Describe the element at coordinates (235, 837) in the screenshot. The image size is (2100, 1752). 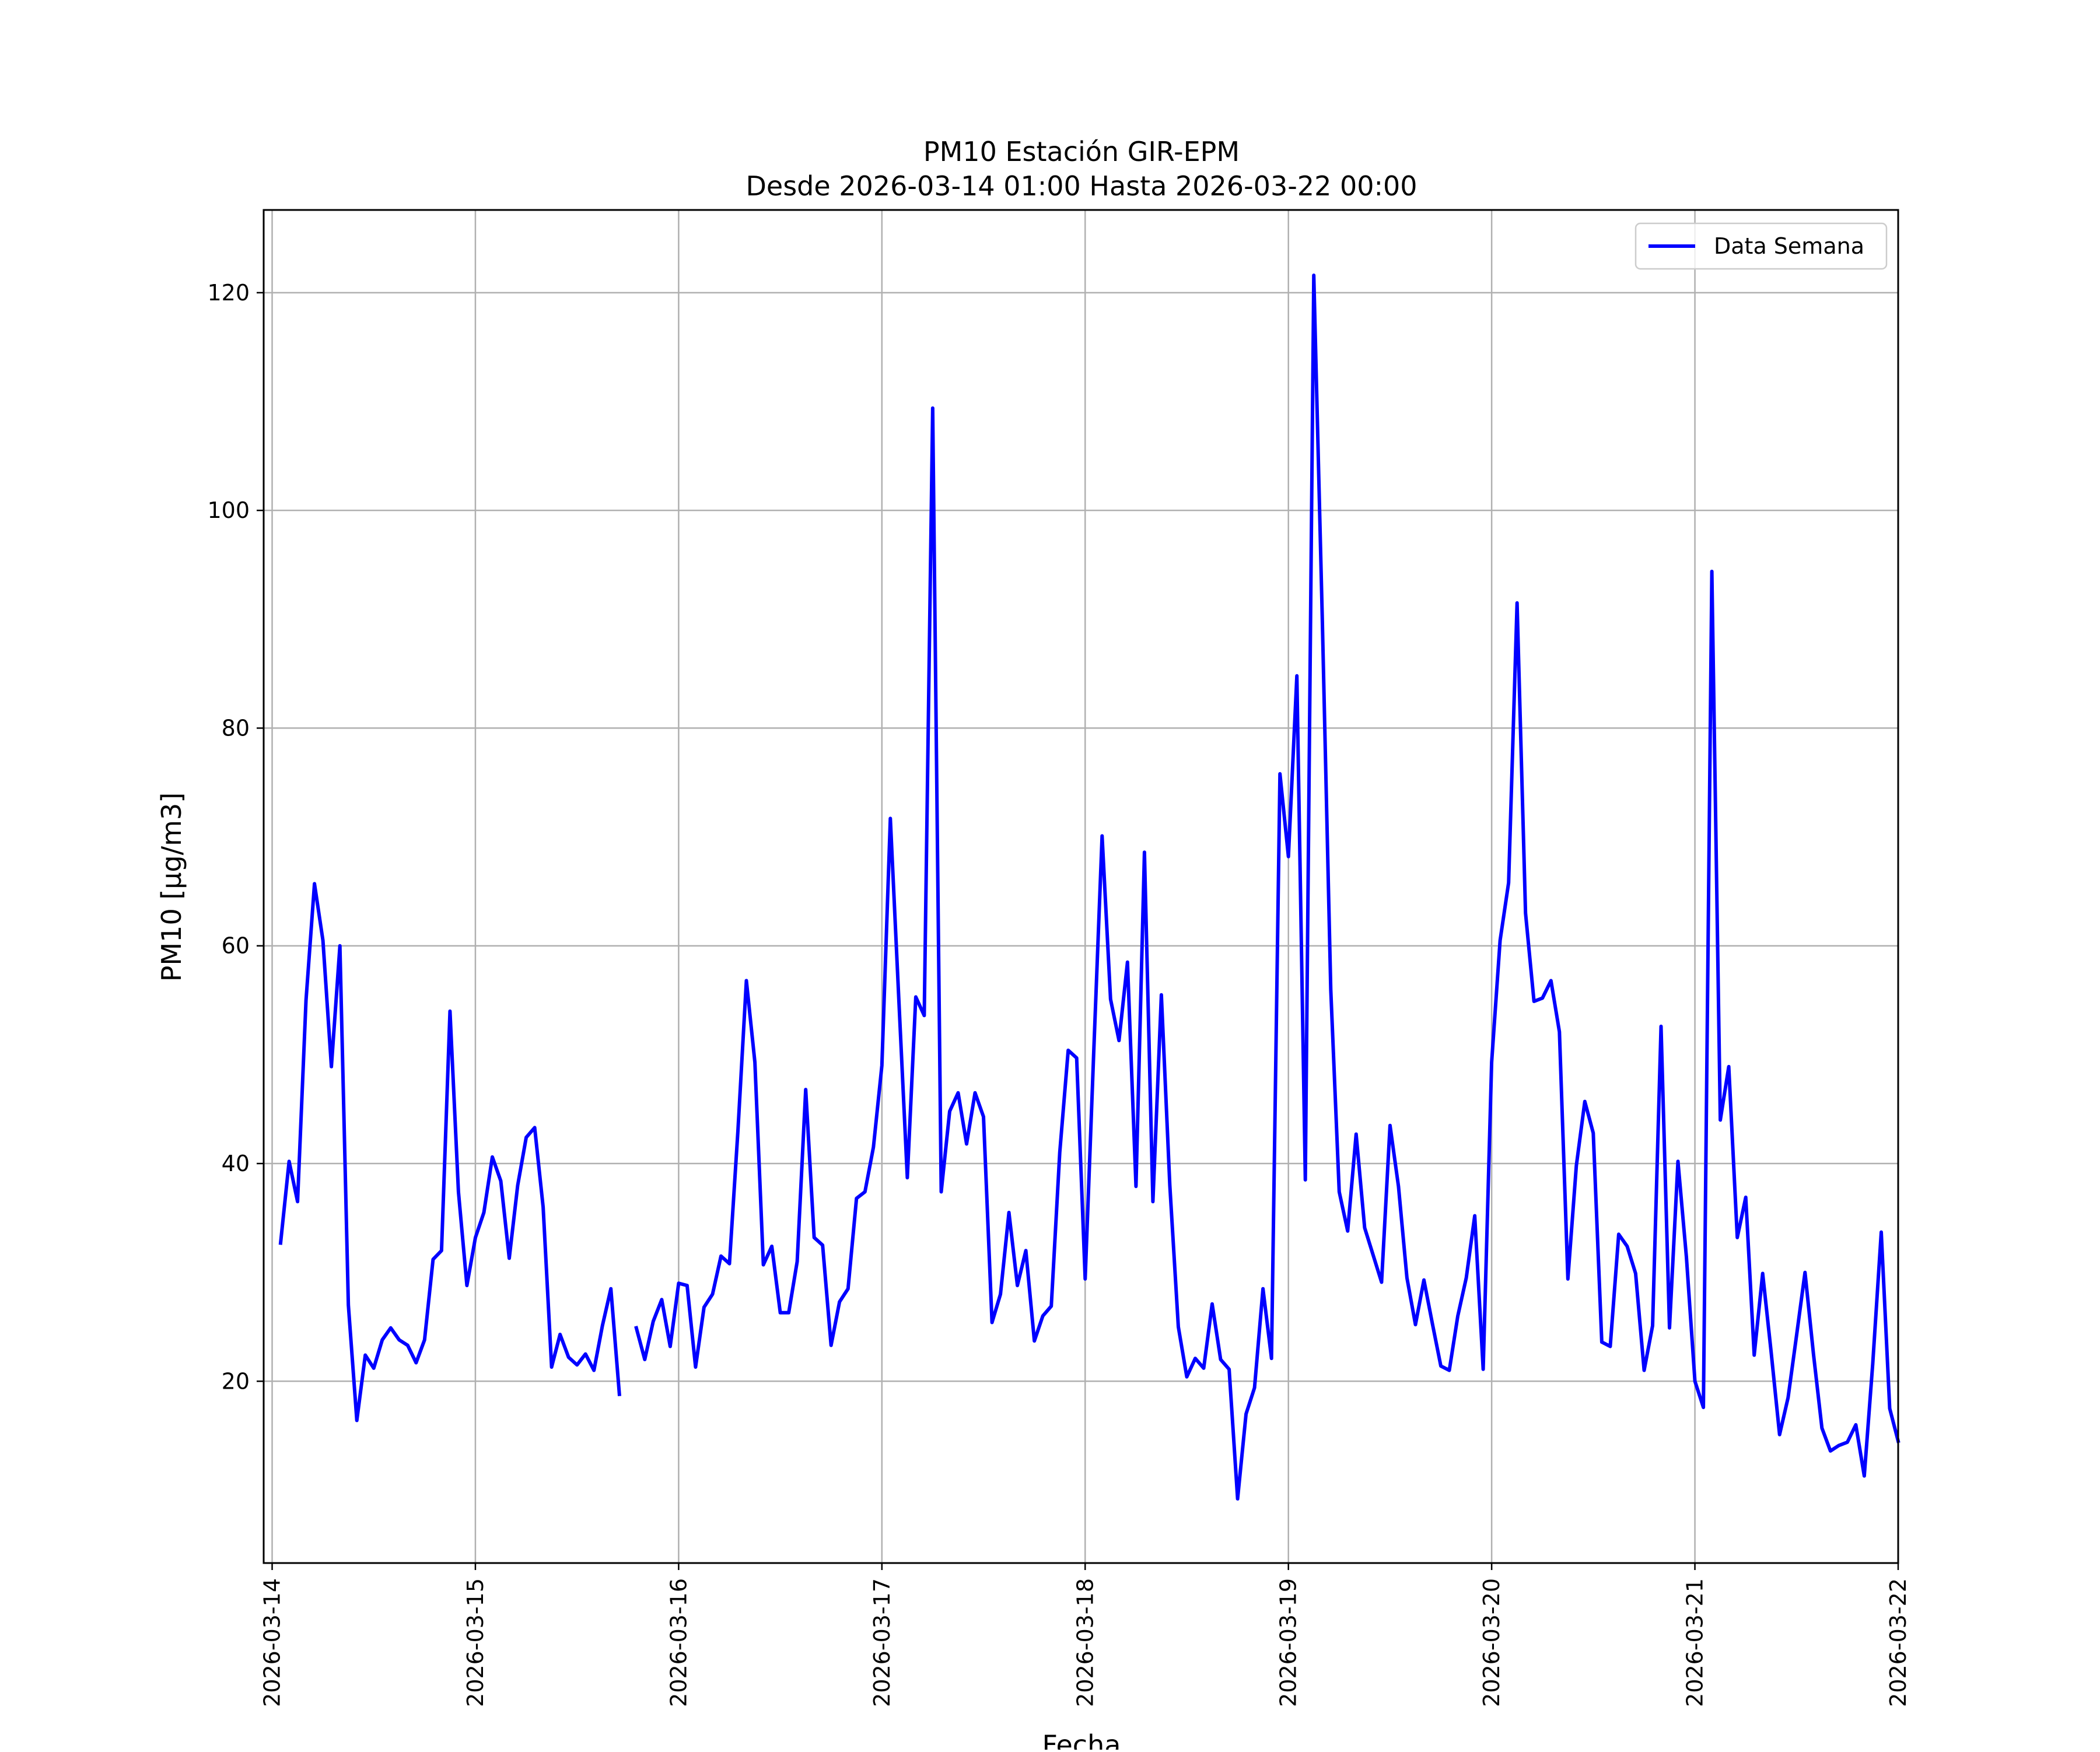
I see `y-axis-ticks: 20 40 60 80 100 120` at that location.